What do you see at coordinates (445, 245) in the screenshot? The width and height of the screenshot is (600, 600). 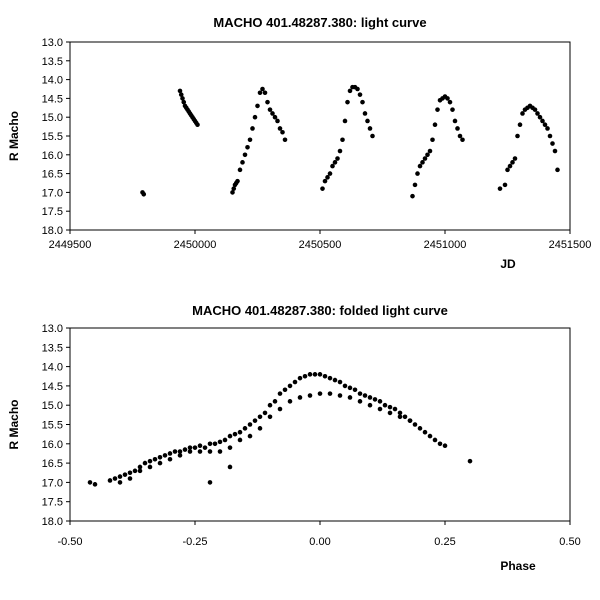 I see `x-tick-label: 2451000` at bounding box center [445, 245].